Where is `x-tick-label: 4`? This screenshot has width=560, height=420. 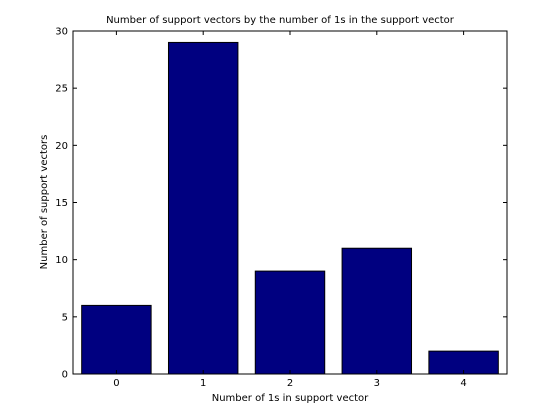
x-tick-label: 4 is located at coordinates (463, 383).